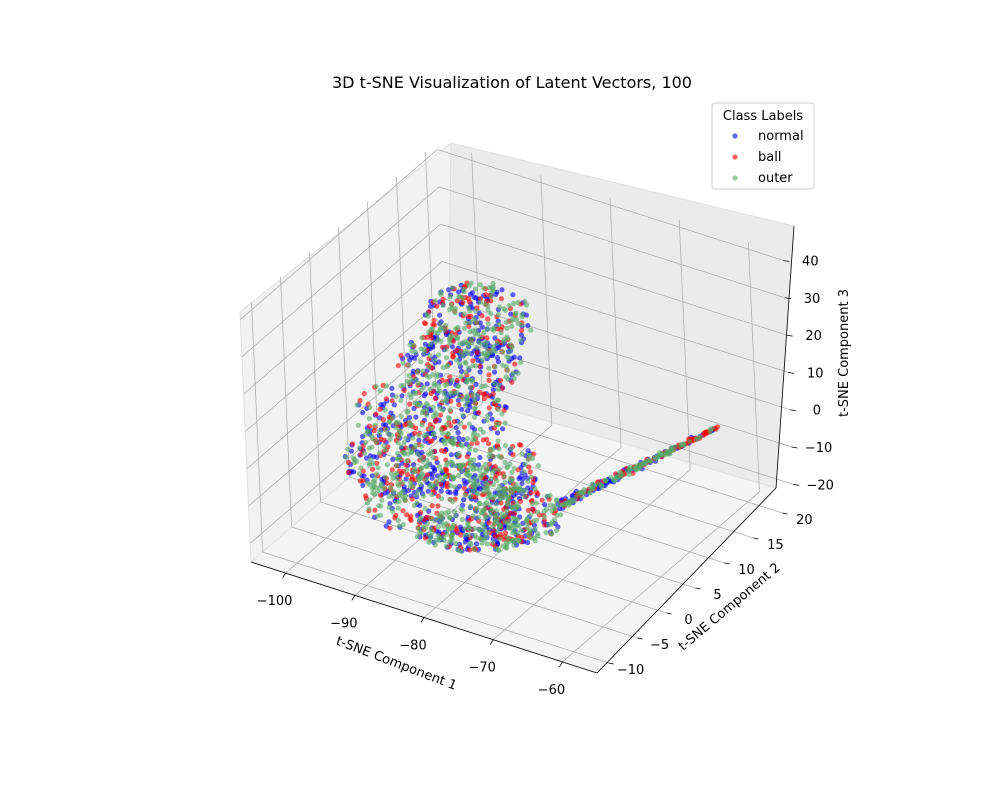  Describe the element at coordinates (727, 563) in the screenshot. I see `y-tick` at that location.